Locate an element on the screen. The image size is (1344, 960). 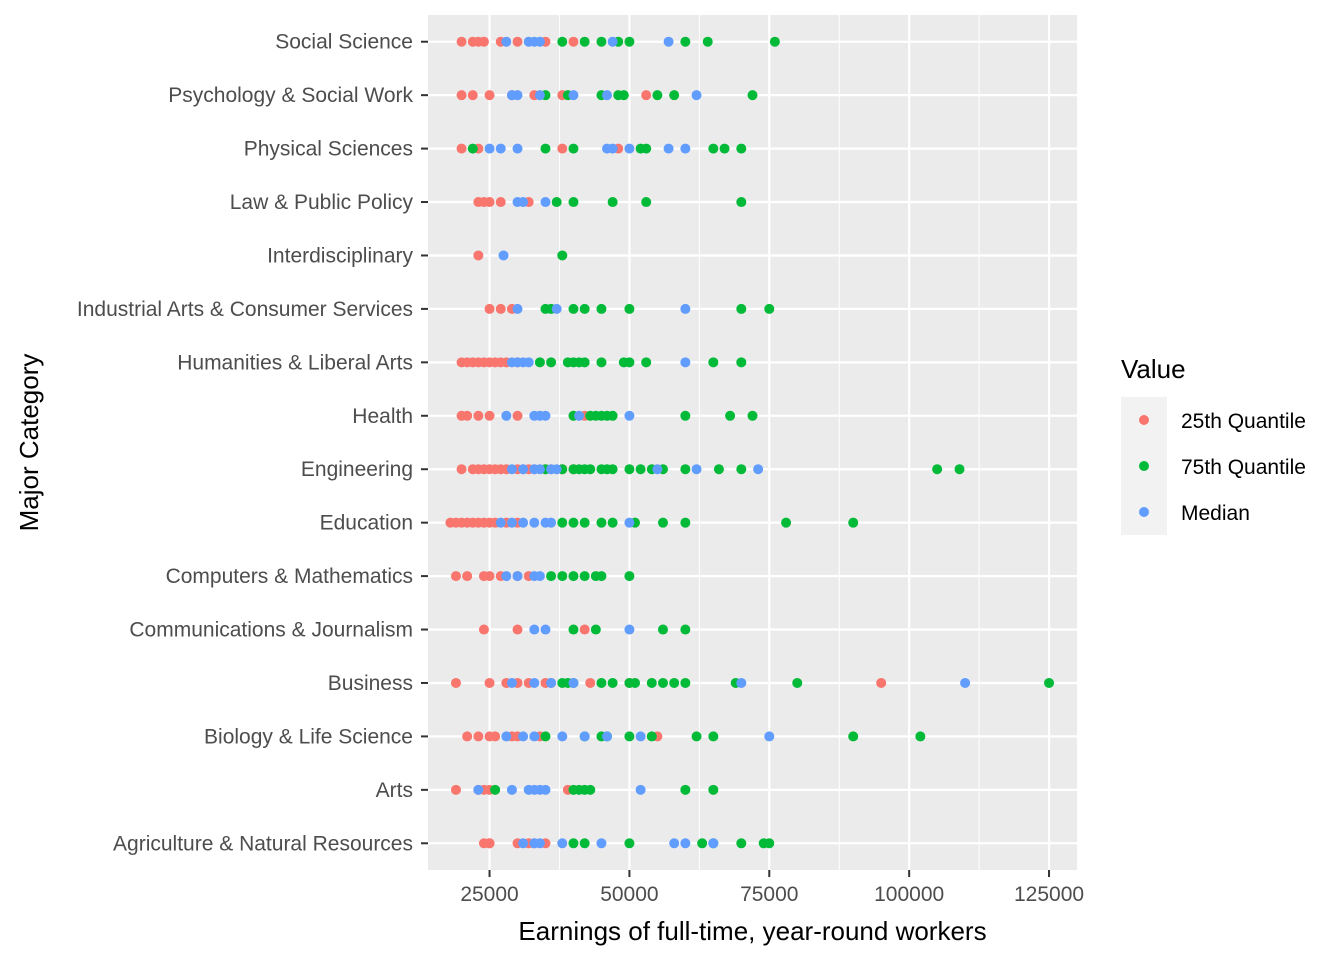
x-axis: 25000 50000 75000 100000 125000 is located at coordinates (772, 888).